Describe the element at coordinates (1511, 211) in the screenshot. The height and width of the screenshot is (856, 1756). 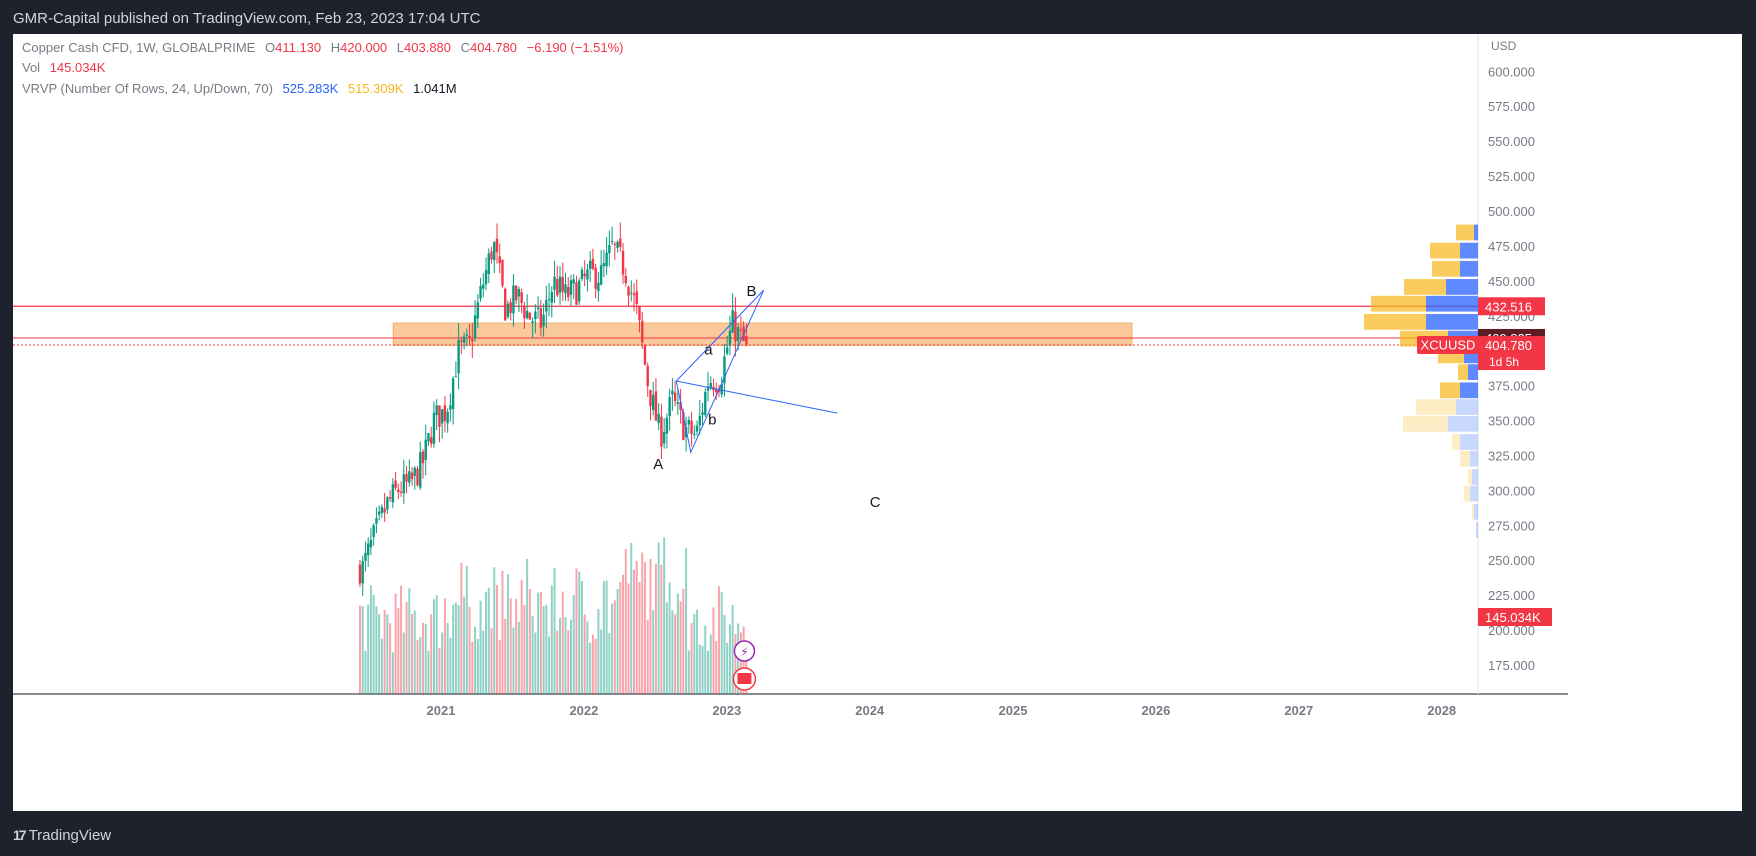
I see `price-tick-label: 500.000` at that location.